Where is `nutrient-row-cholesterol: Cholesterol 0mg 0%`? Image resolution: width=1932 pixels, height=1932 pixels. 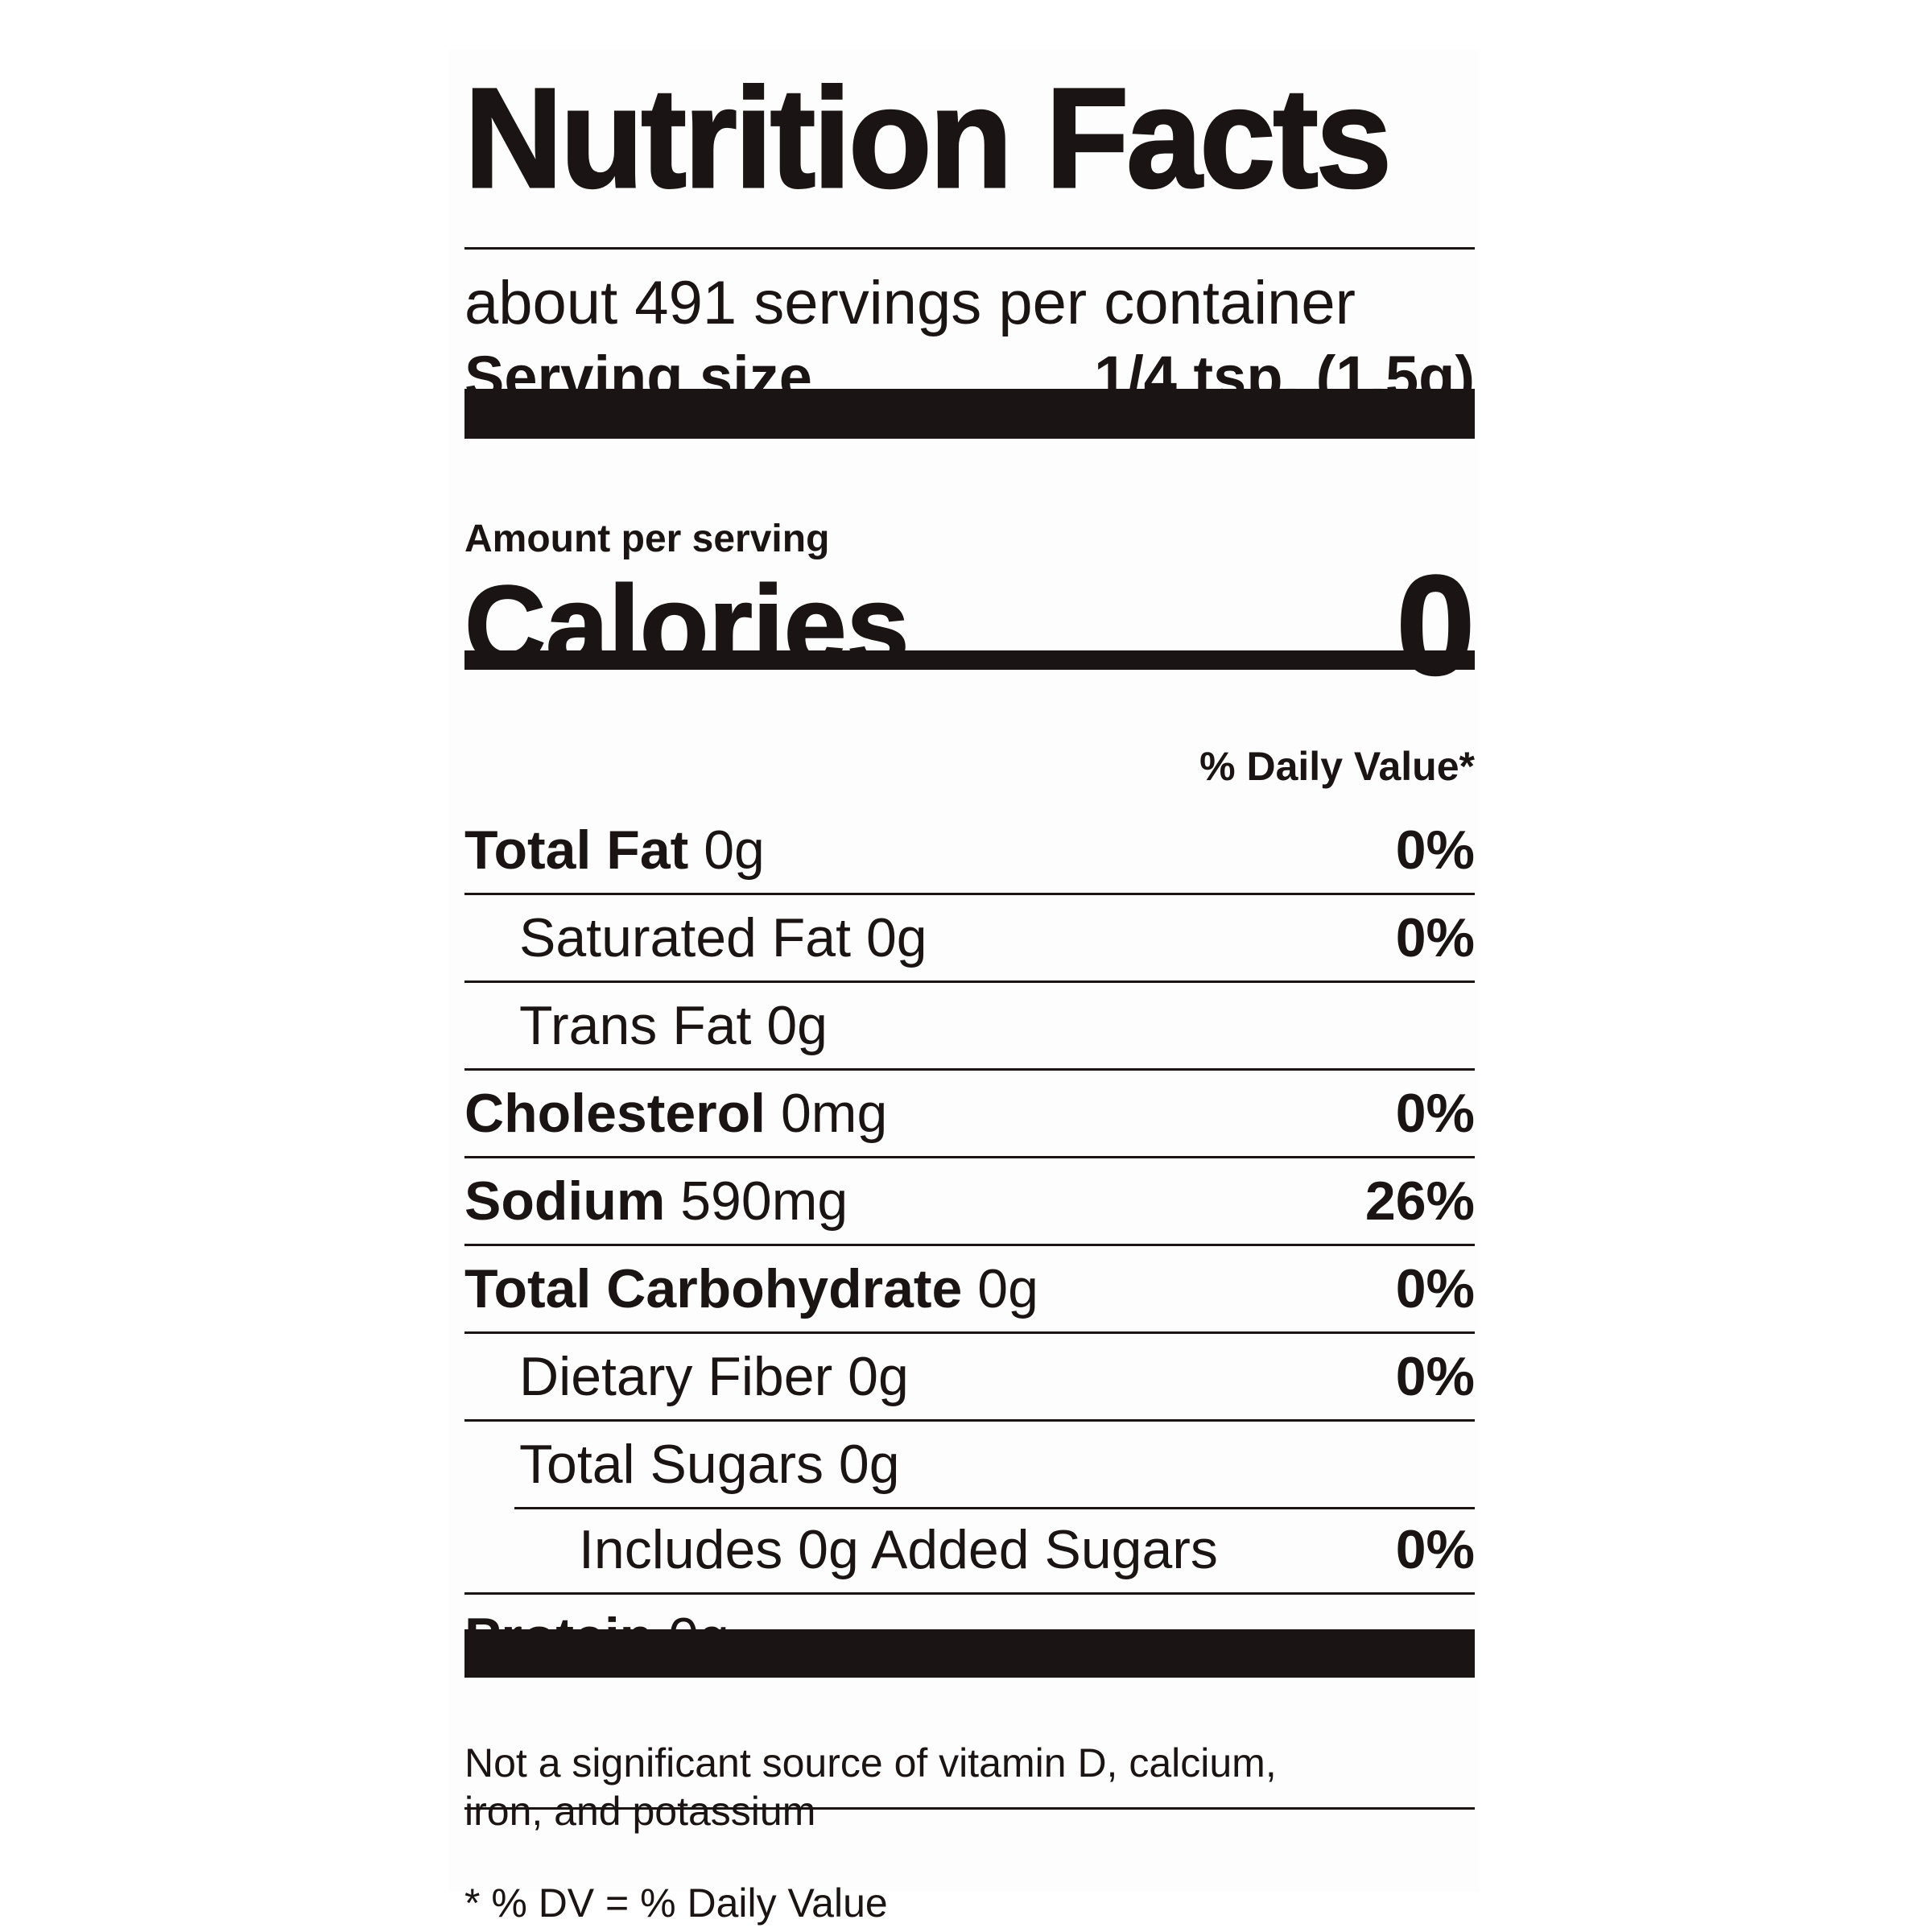
nutrient-row-cholesterol: Cholesterol 0mg 0% is located at coordinates (969, 1114).